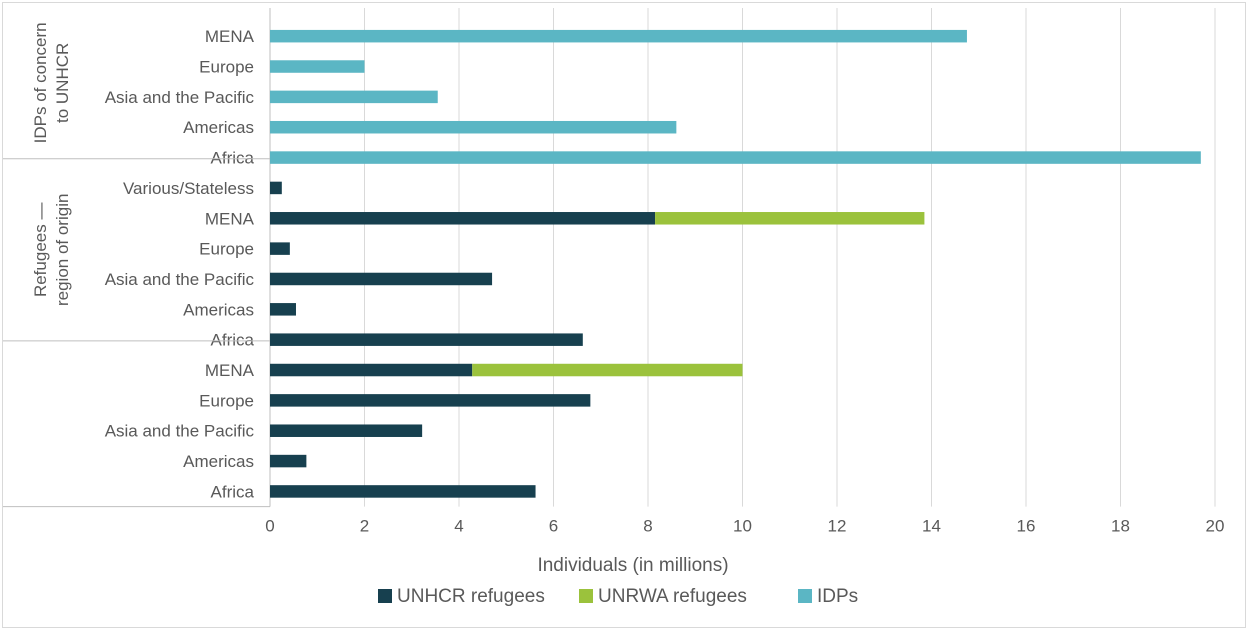  Describe the element at coordinates (805, 596) in the screenshot. I see `legend-swatch-idps` at that location.